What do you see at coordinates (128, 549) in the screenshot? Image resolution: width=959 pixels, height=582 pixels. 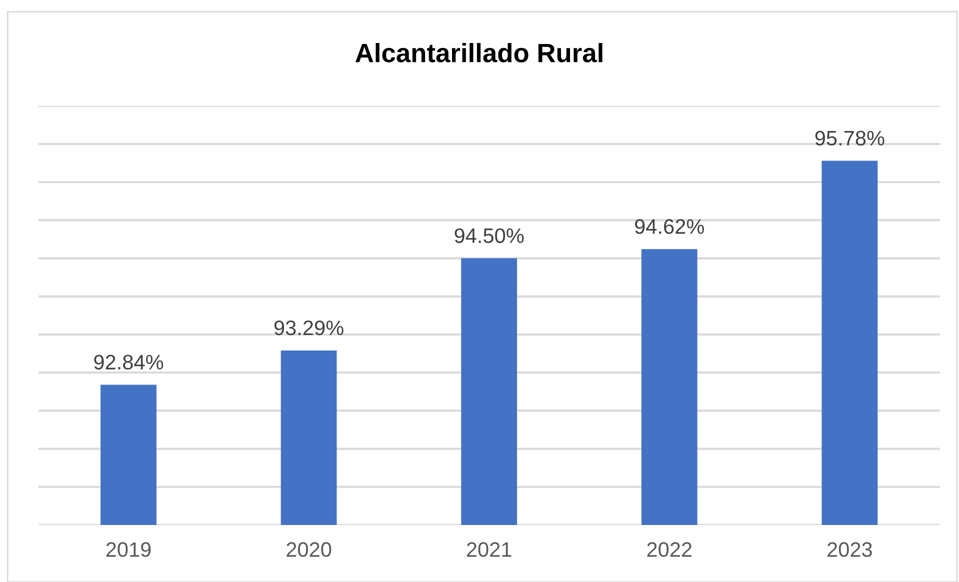 I see `x-tick-label: 2019` at bounding box center [128, 549].